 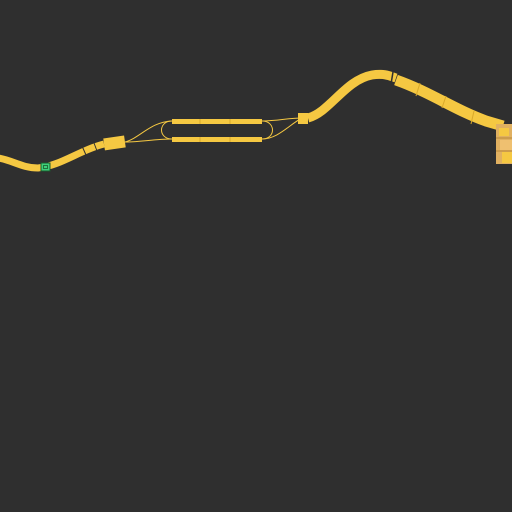 I want to click on track-block-west, so click(x=114, y=143).